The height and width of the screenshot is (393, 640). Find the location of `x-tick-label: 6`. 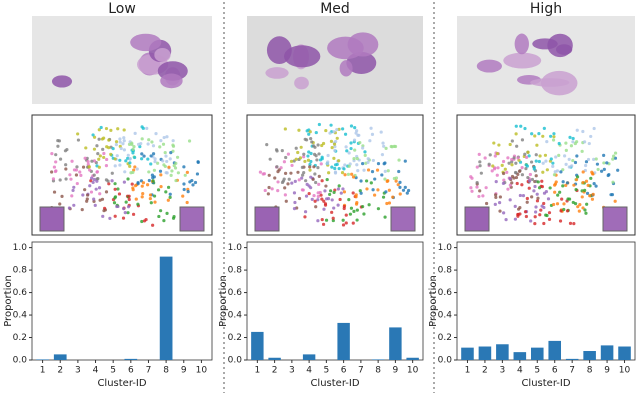

x-tick-label: 6 is located at coordinates (131, 371).